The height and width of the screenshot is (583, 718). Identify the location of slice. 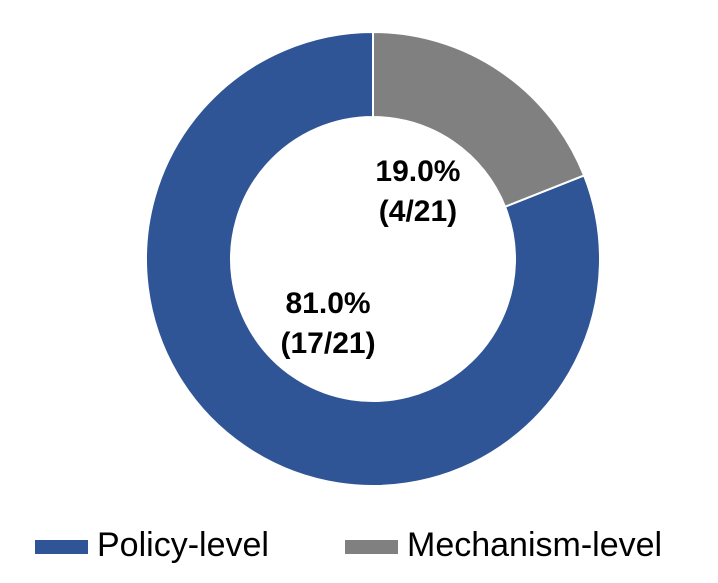
(479, 119).